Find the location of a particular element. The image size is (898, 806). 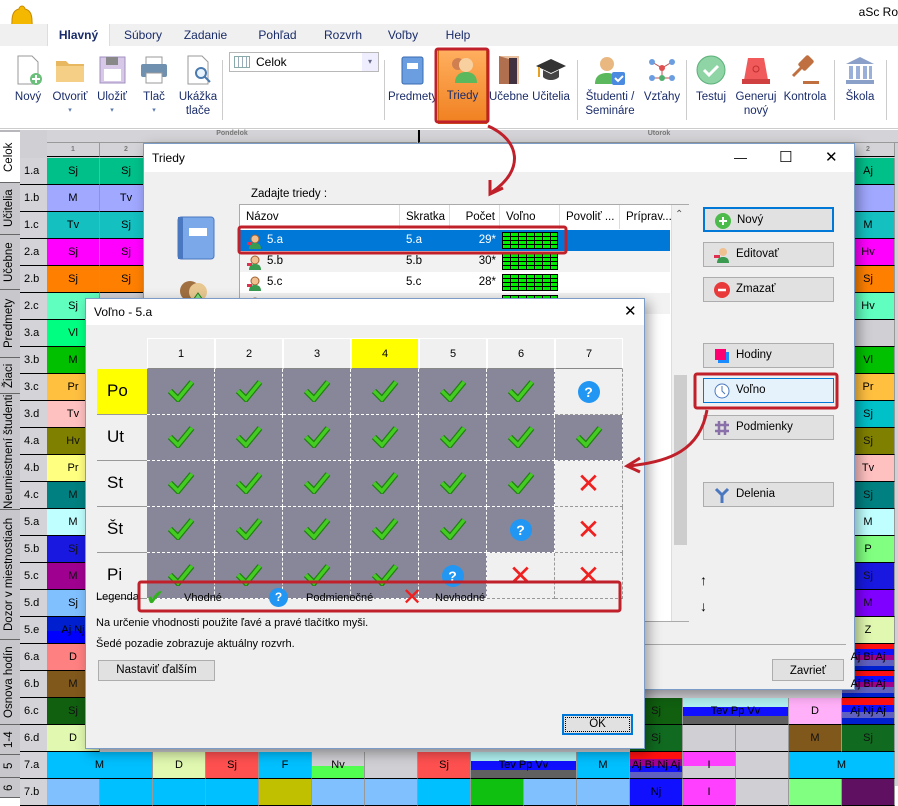

column-header-count: Počet is located at coordinates (475, 217).